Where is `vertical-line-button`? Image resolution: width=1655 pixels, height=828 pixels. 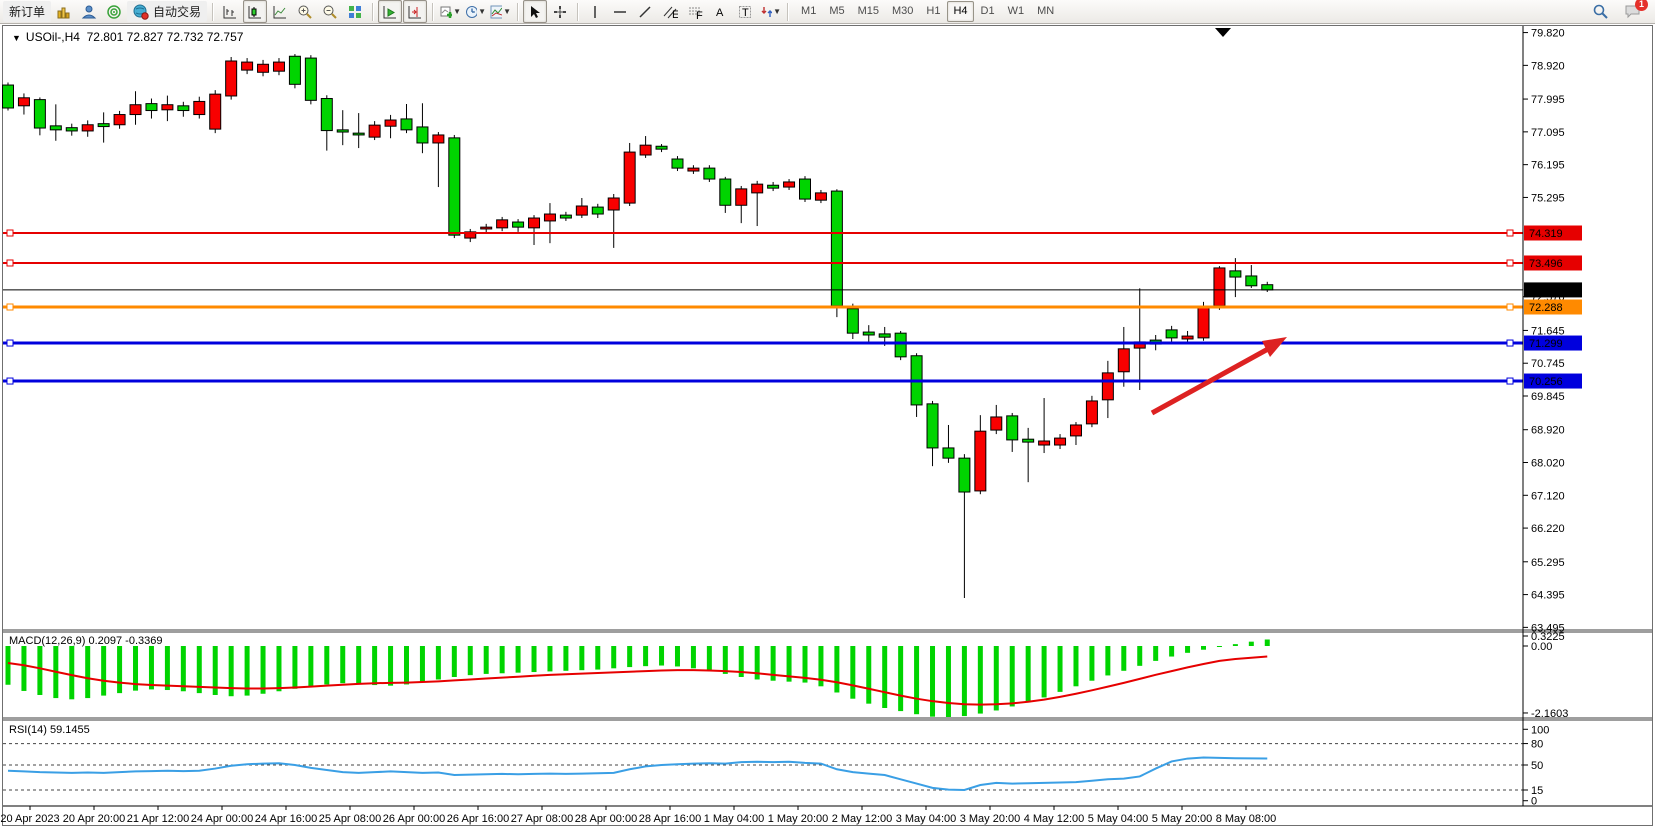 vertical-line-button is located at coordinates (595, 11).